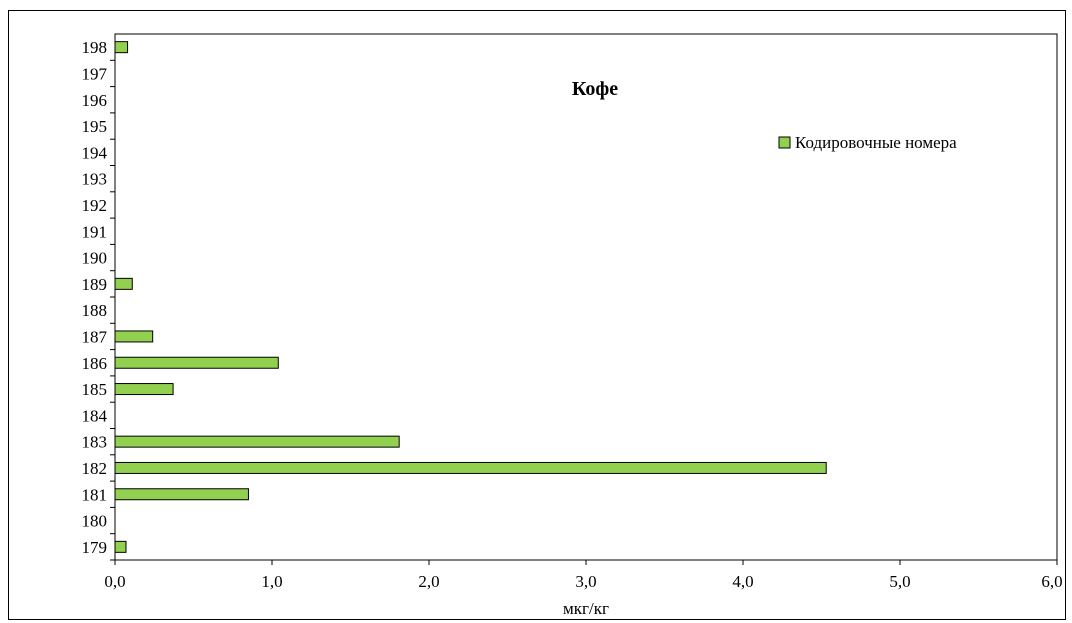 This screenshot has height=623, width=1072. What do you see at coordinates (95, 284) in the screenshot?
I see `y-tick-label-189: 189` at bounding box center [95, 284].